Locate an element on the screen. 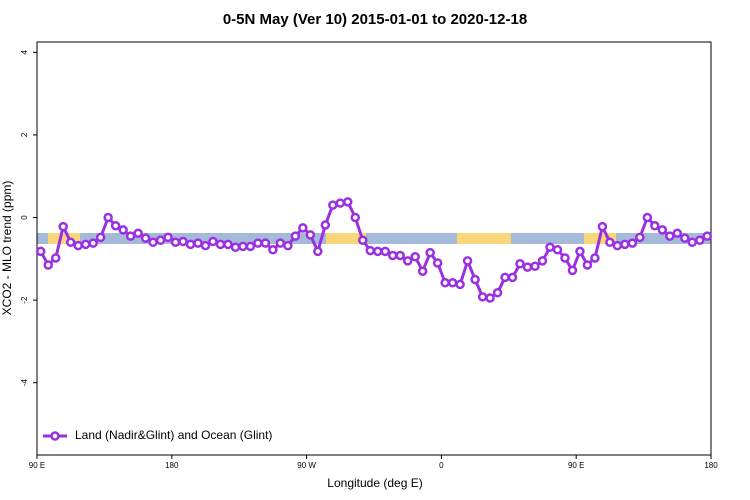  y-tick-label: 2 is located at coordinates (24, 134).